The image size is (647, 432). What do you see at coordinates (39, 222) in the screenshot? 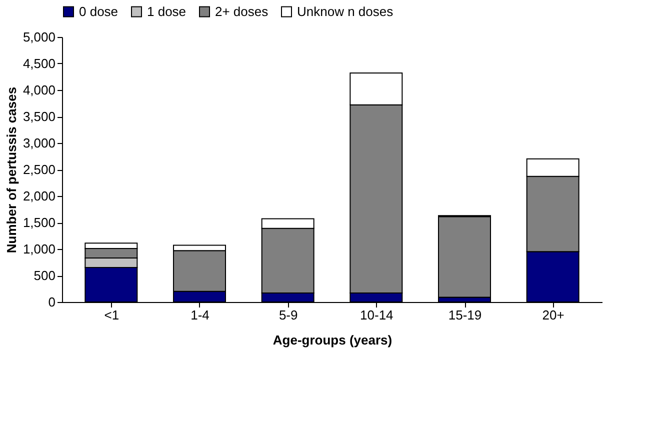
I see `y-tick-label: 1,500` at bounding box center [39, 222].